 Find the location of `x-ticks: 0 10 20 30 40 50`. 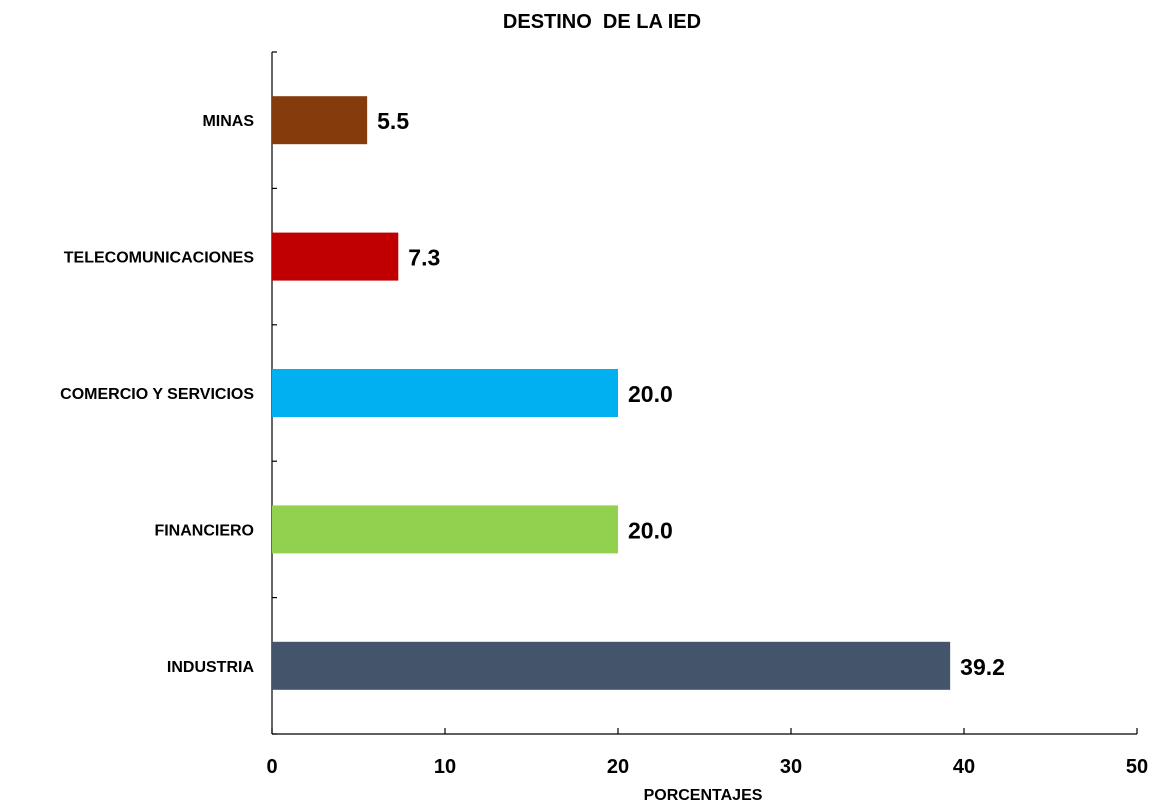

x-ticks: 0 10 20 30 40 50 is located at coordinates (707, 753).